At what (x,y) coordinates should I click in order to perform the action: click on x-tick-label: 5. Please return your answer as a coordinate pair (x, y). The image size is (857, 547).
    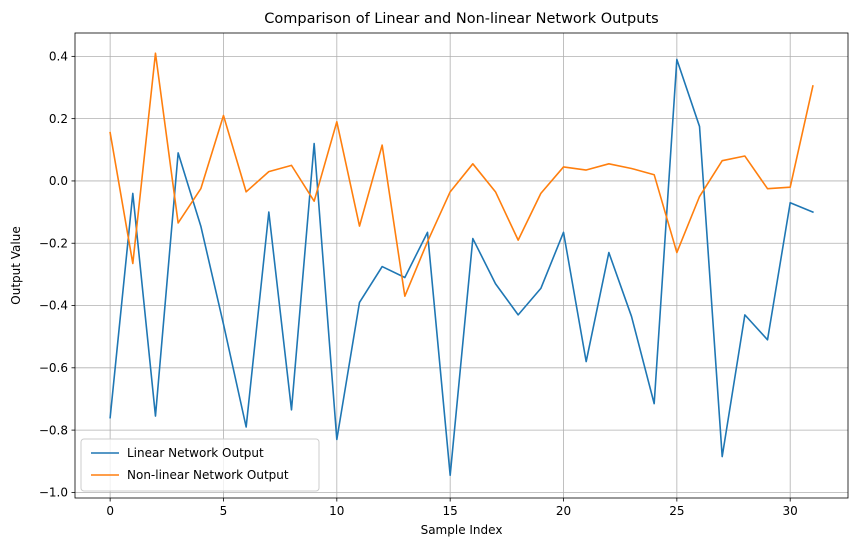
    Looking at the image, I should click on (224, 511).